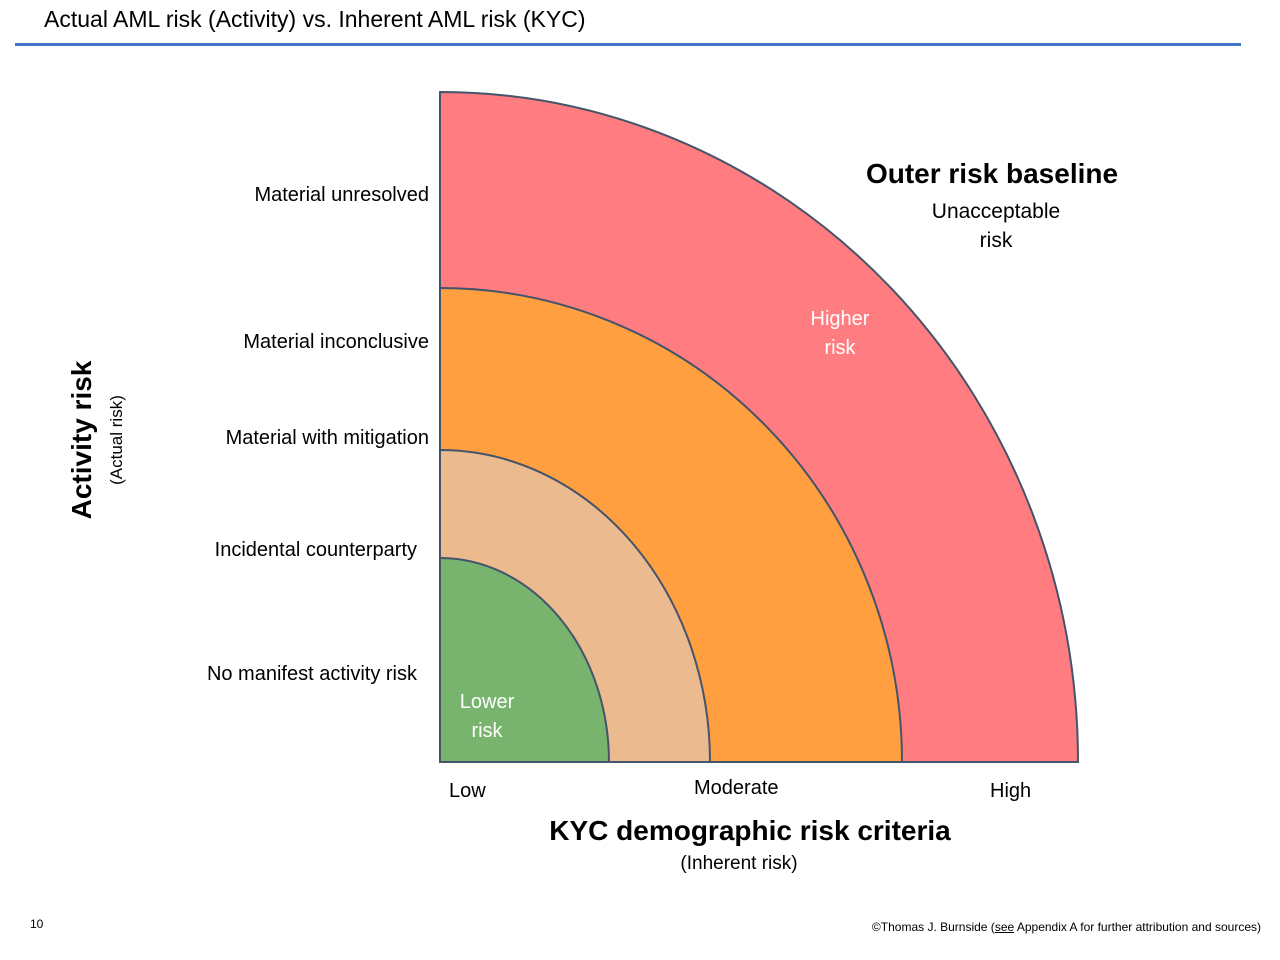 This screenshot has width=1280, height=960. I want to click on x-axis-subtitle: (Inherent risk), so click(739, 863).